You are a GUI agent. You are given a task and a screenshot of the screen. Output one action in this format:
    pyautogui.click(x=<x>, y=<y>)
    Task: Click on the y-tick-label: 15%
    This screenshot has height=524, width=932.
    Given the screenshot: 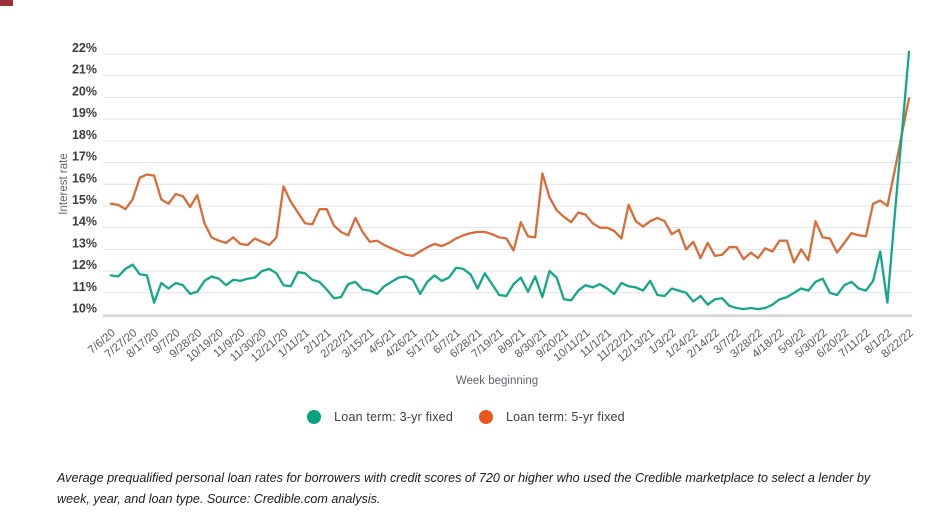 What is the action you would take?
    pyautogui.click(x=84, y=200)
    